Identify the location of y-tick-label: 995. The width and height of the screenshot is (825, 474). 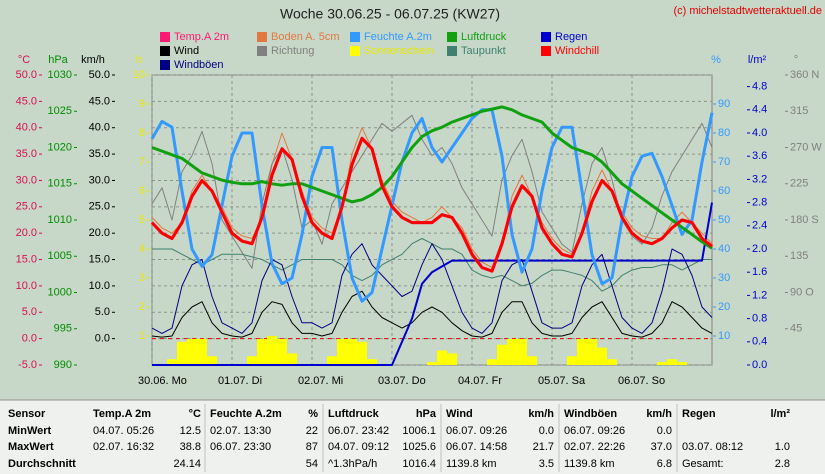
(63, 329).